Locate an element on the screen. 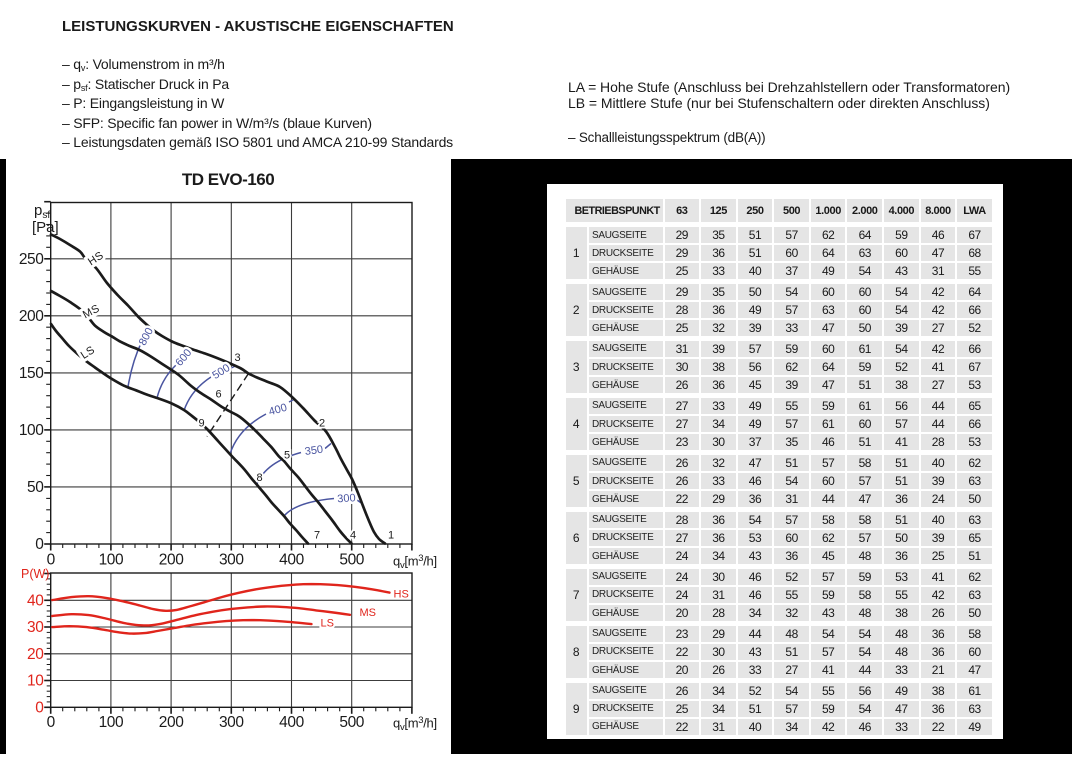  svg-text: 7 is located at coordinates (317, 536).